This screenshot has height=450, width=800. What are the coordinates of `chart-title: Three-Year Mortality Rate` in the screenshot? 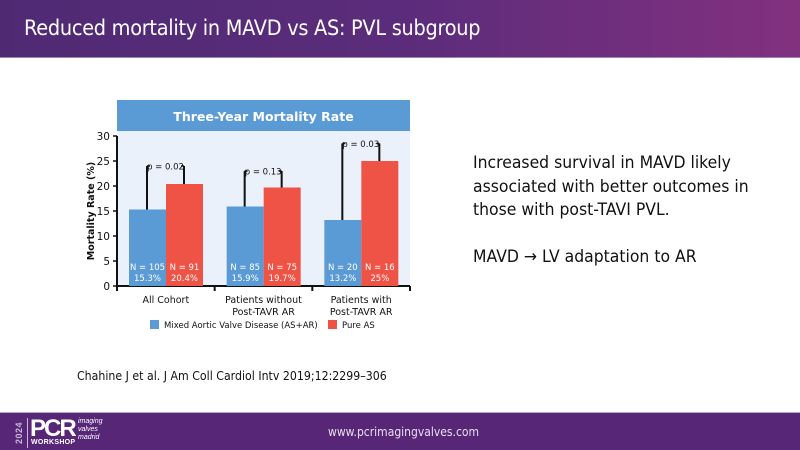 It's located at (263, 116).